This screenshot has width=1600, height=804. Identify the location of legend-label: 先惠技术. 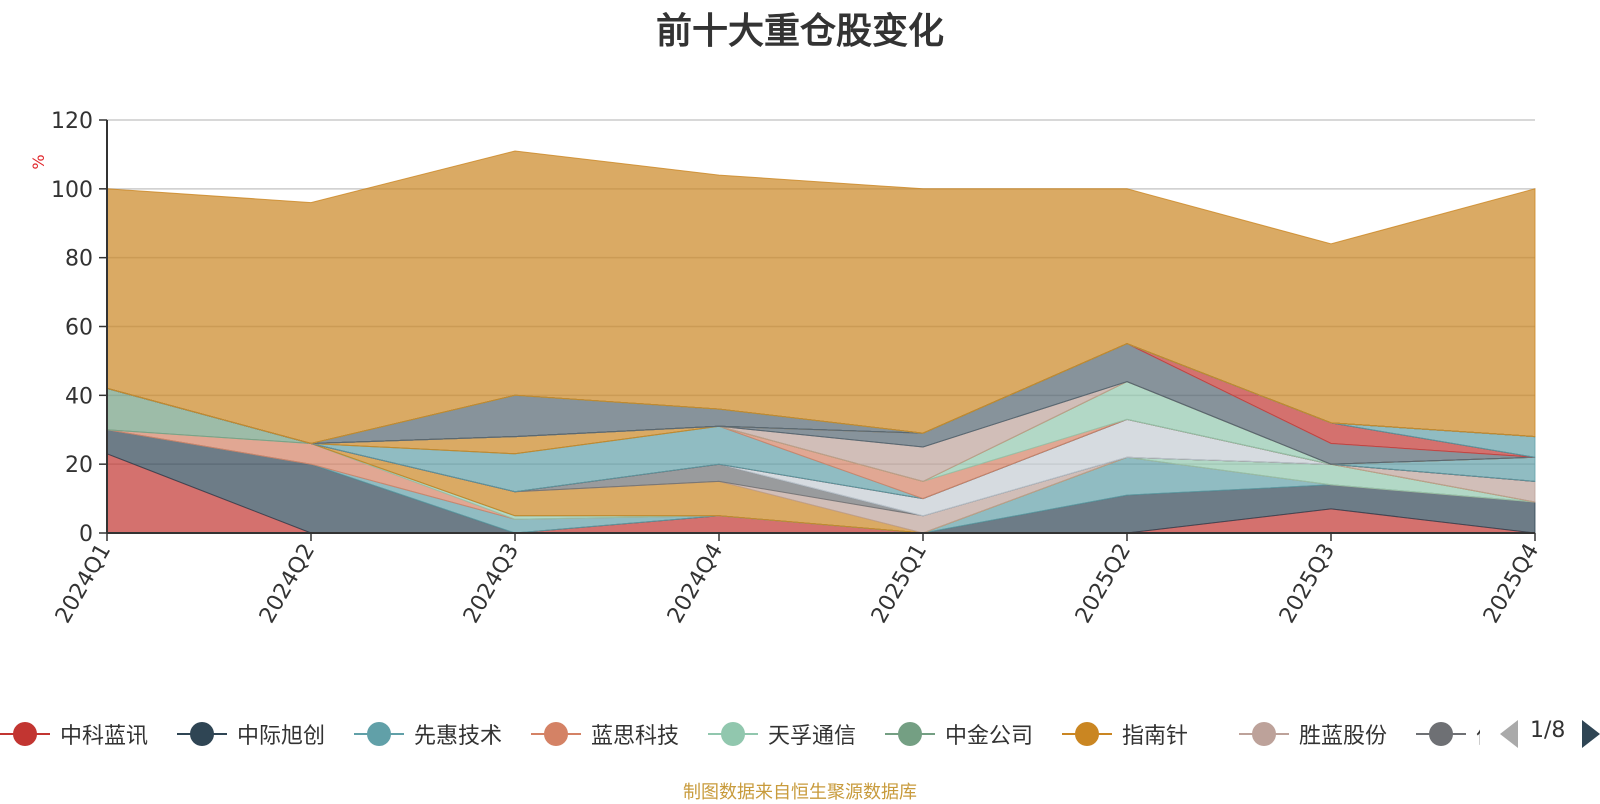
(458, 736).